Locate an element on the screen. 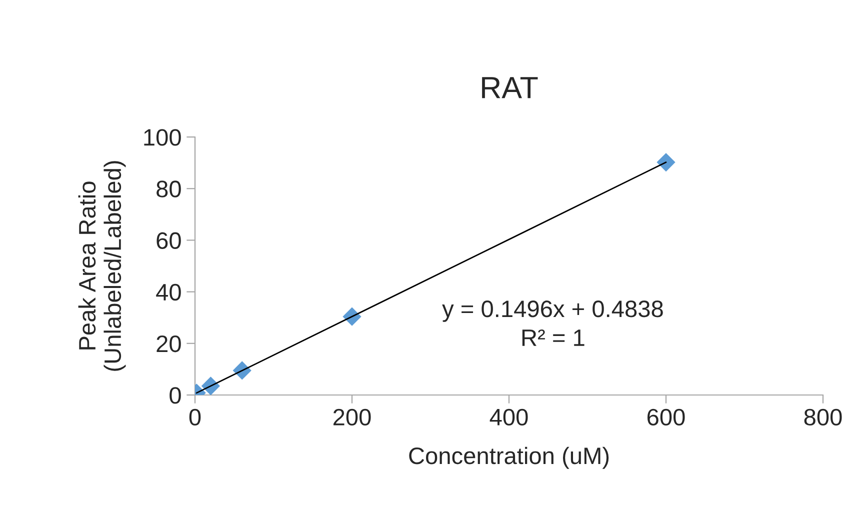 The image size is (859, 517). y-axis-title: Peak Area Ratio (Unlabeled/Labeled) is located at coordinates (102, 266).